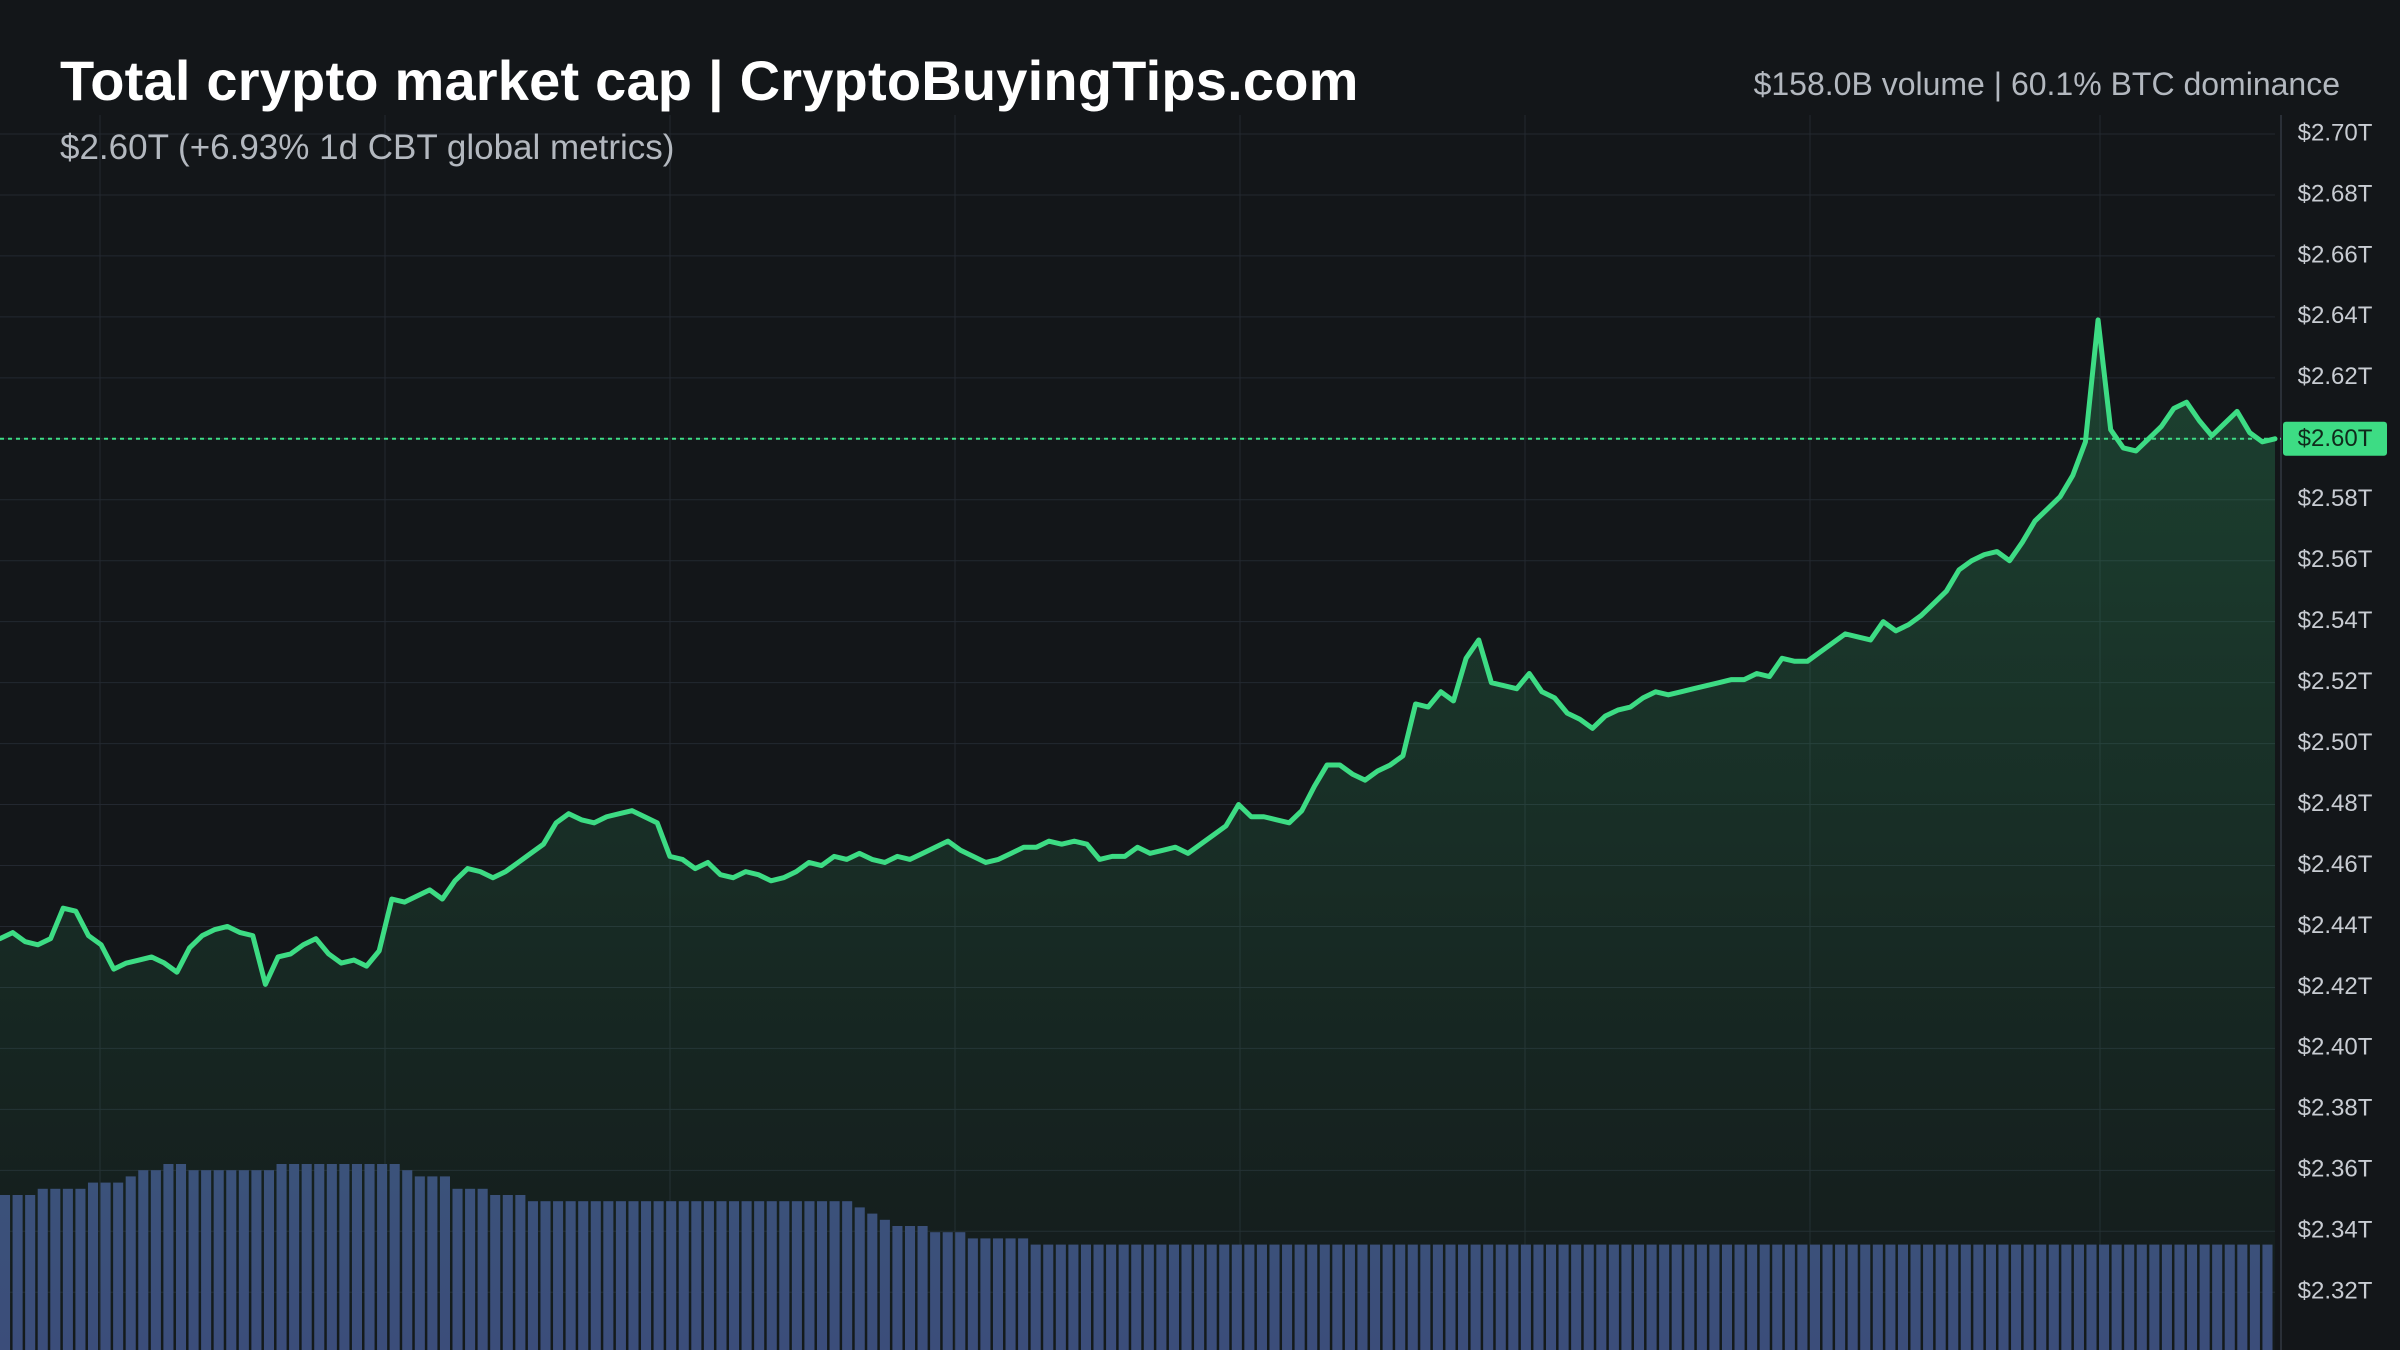  What do you see at coordinates (2335, 986) in the screenshot?
I see `y-tick-label: $2.42T` at bounding box center [2335, 986].